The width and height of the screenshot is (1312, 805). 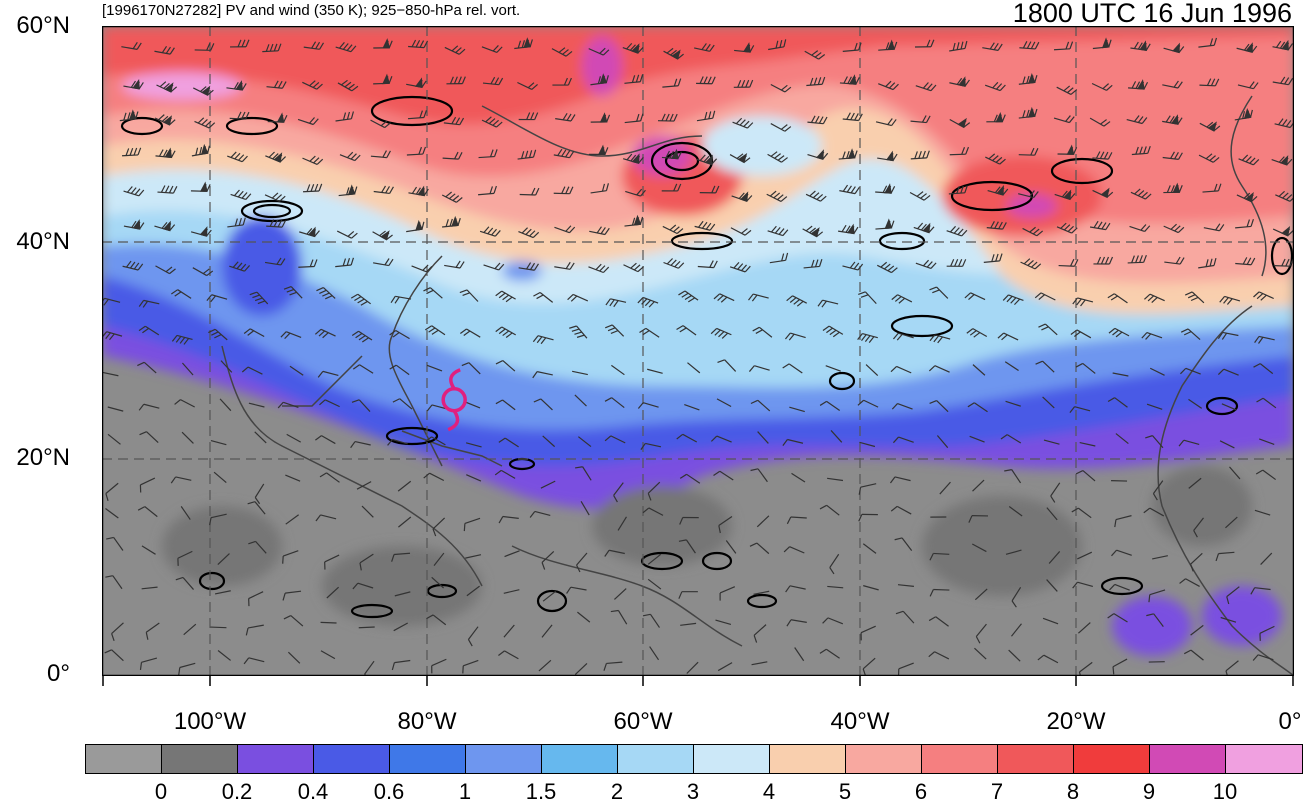 I want to click on colorbar-label: 1, so click(x=465, y=792).